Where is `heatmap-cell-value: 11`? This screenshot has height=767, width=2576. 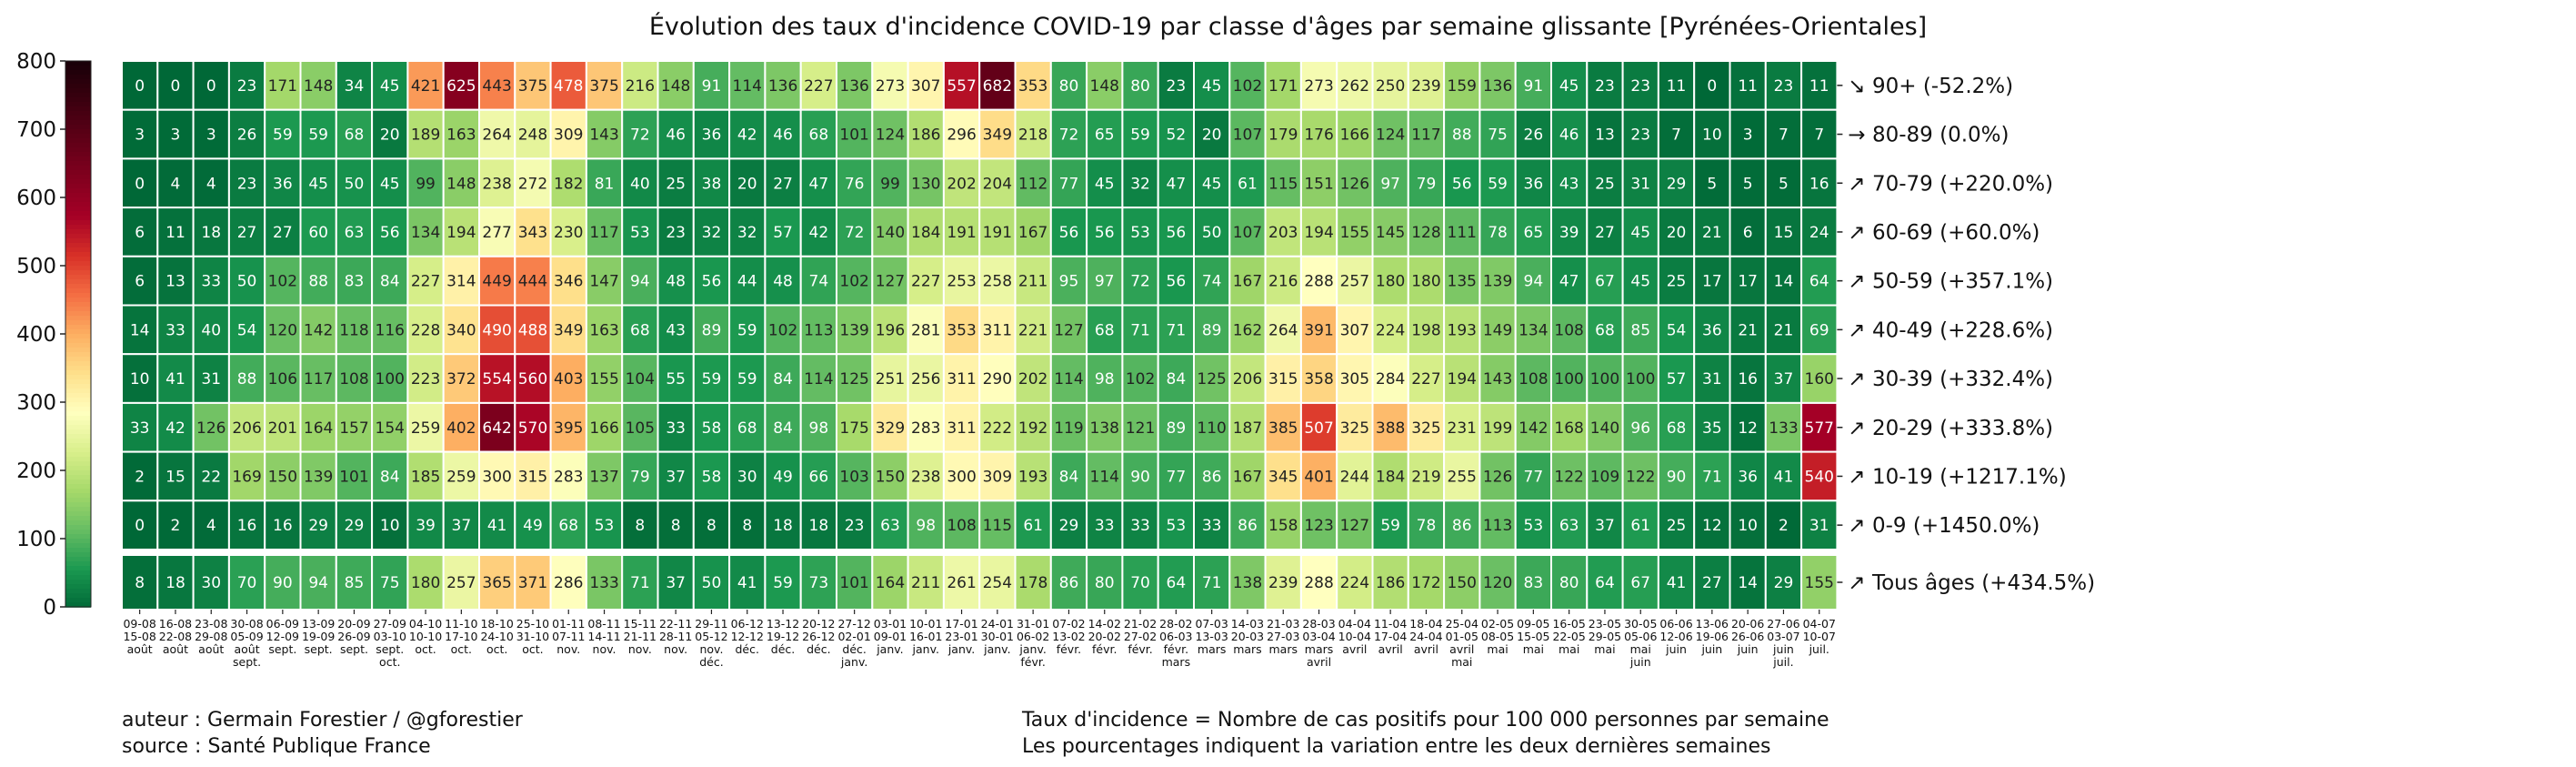 heatmap-cell-value: 11 is located at coordinates (175, 233).